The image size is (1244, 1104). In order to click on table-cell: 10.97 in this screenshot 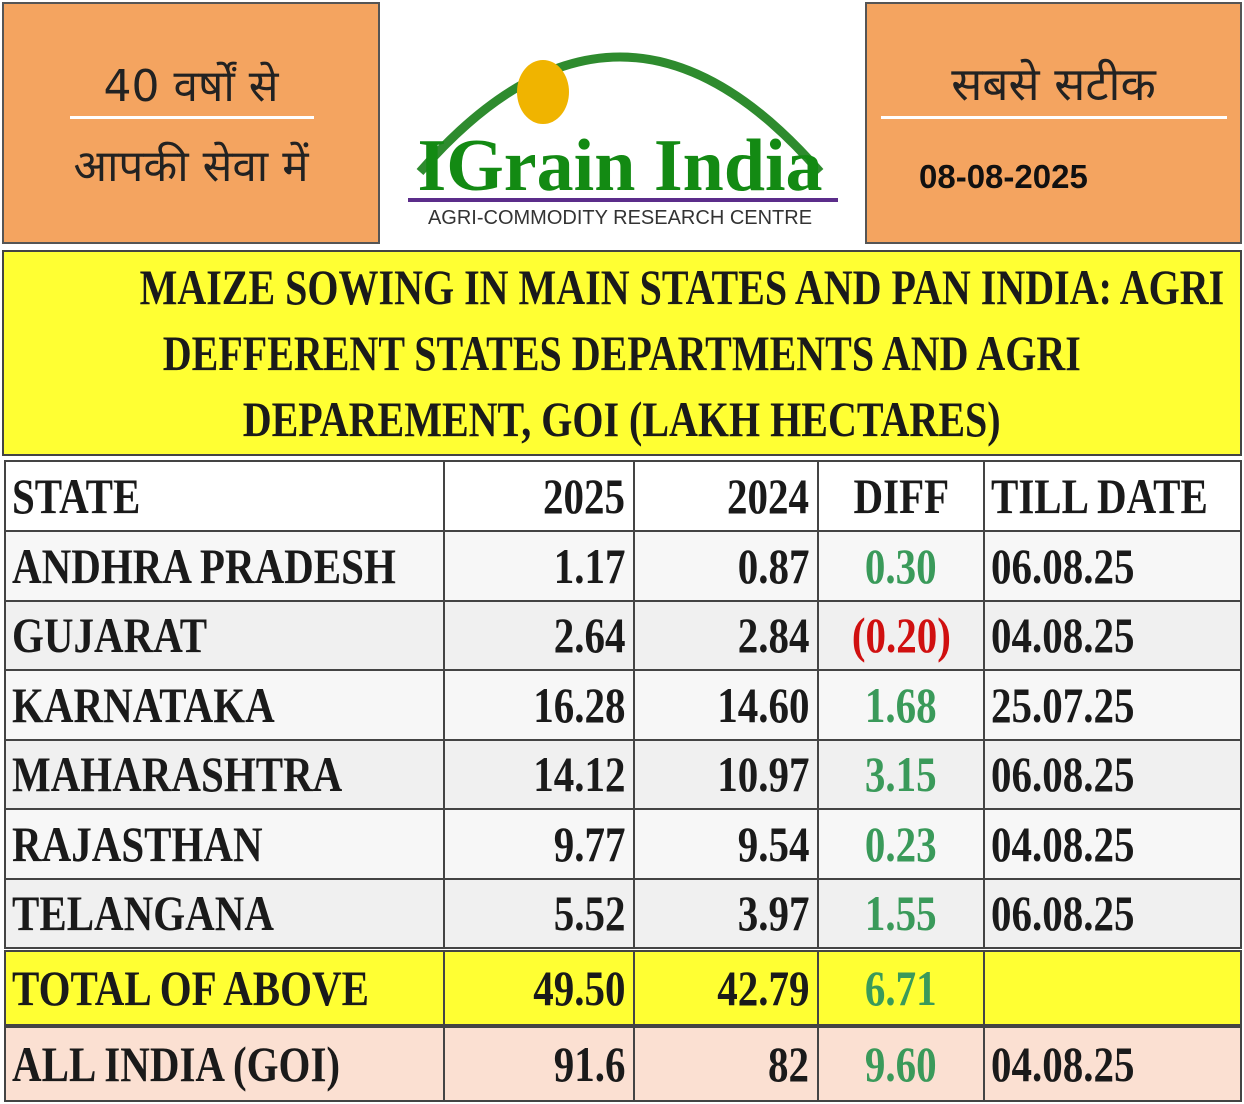, I will do `click(726, 774)`.